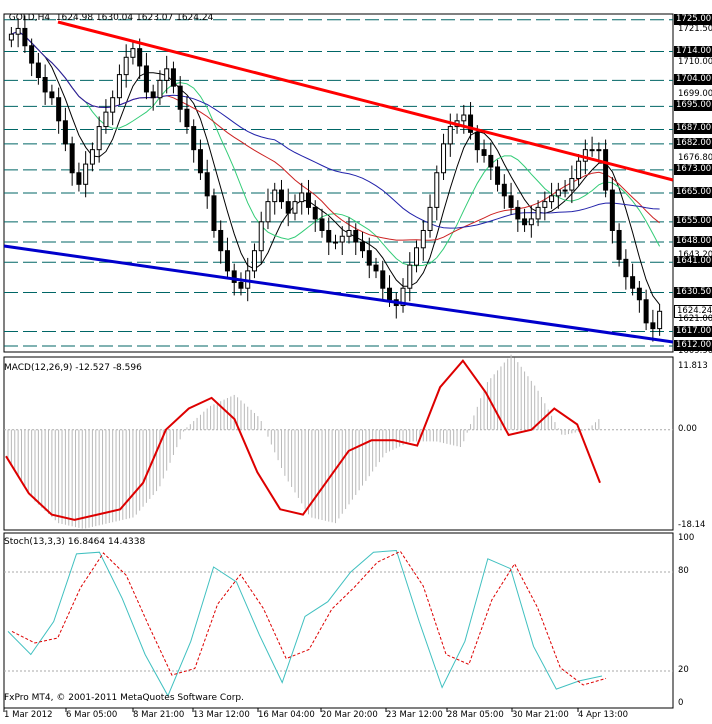  Describe the element at coordinates (695, 157) in the screenshot. I see `price-axis-label: 1676.80` at that location.